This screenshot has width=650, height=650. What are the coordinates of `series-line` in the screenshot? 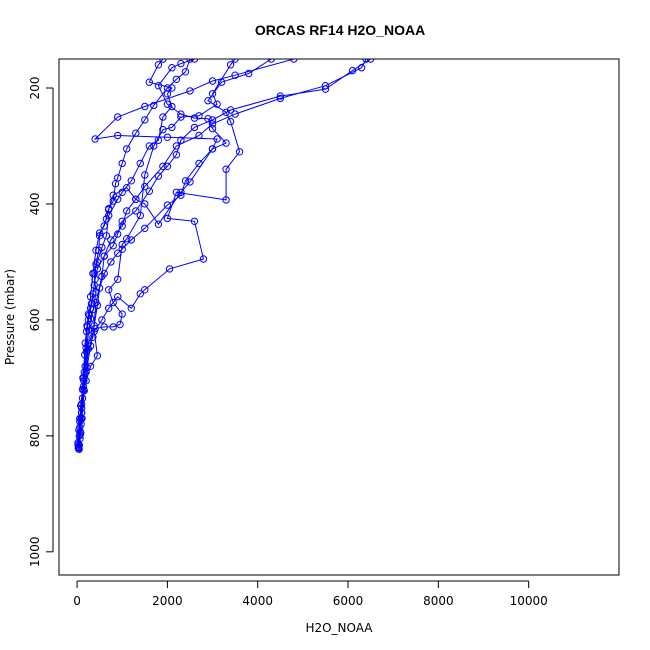 It's located at (134, 251).